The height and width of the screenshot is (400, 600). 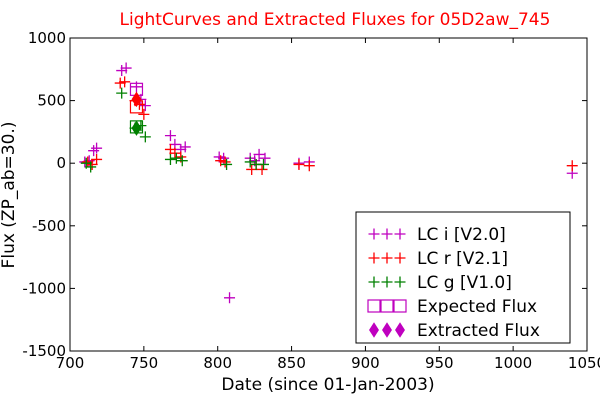 What do you see at coordinates (462, 259) in the screenshot?
I see `legend-lc-r-v2-1-label: LC r [V2.1]` at bounding box center [462, 259].